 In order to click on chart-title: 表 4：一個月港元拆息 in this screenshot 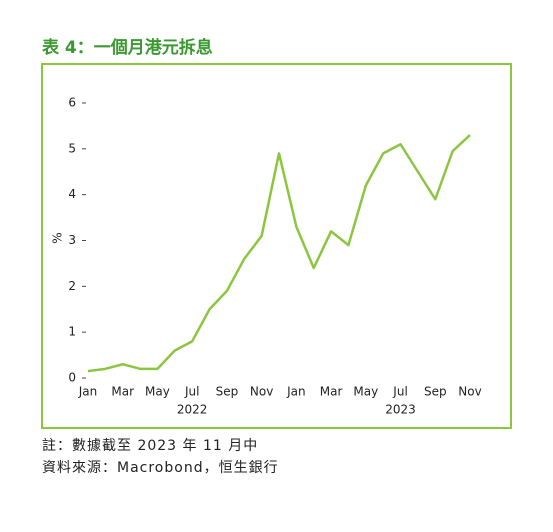, I will do `click(127, 47)`.